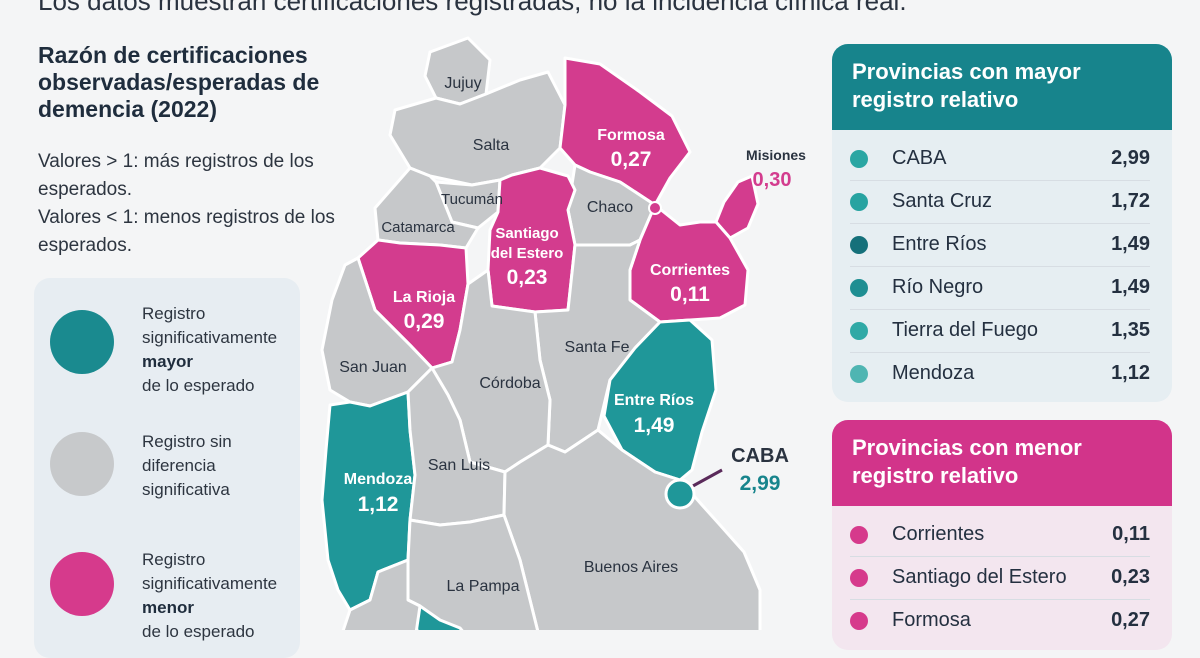  What do you see at coordinates (1002, 463) in the screenshot?
I see `panel-lower-title: Provincias con menor registro relativo` at bounding box center [1002, 463].